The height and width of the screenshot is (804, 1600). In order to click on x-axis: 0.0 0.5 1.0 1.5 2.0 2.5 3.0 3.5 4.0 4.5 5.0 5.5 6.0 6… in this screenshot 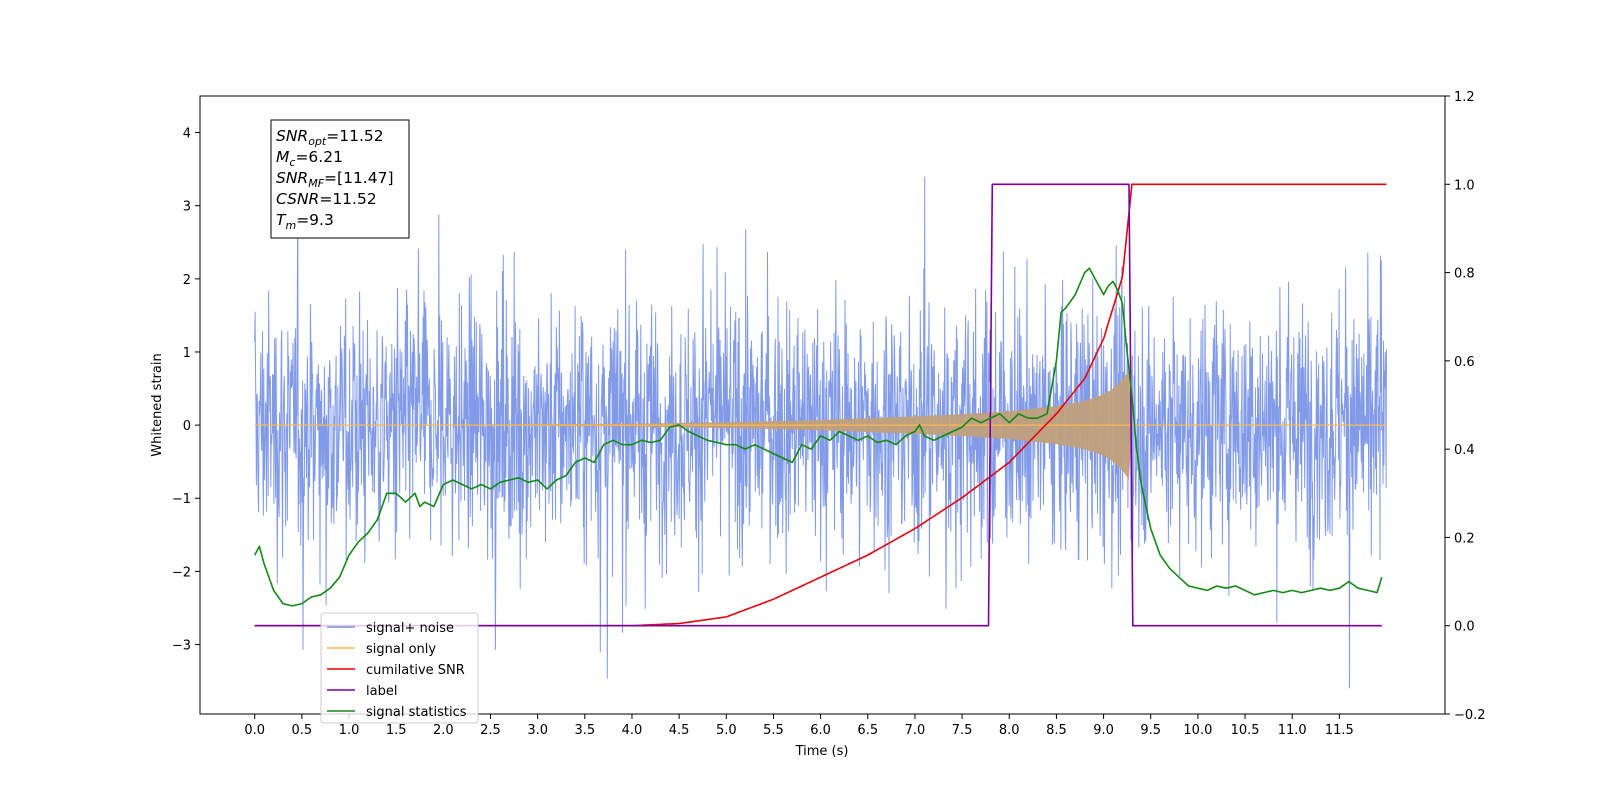, I will do `click(799, 726)`.